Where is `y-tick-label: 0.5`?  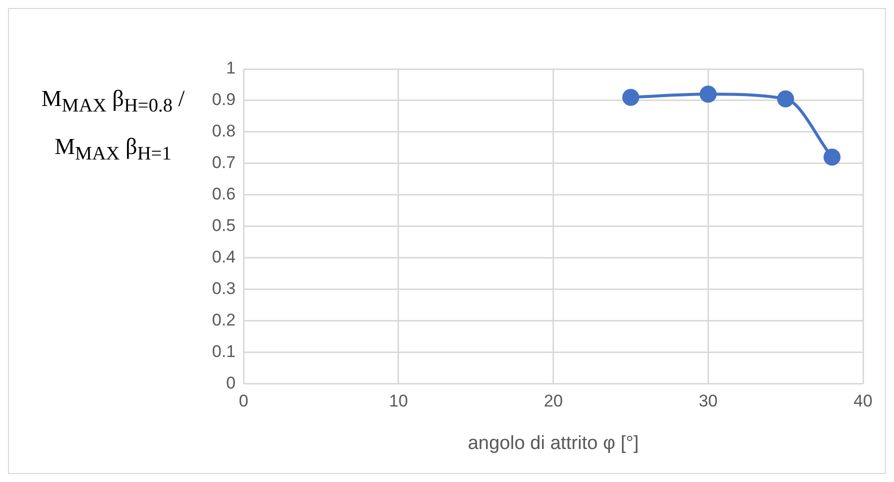 y-tick-label: 0.5 is located at coordinates (224, 226).